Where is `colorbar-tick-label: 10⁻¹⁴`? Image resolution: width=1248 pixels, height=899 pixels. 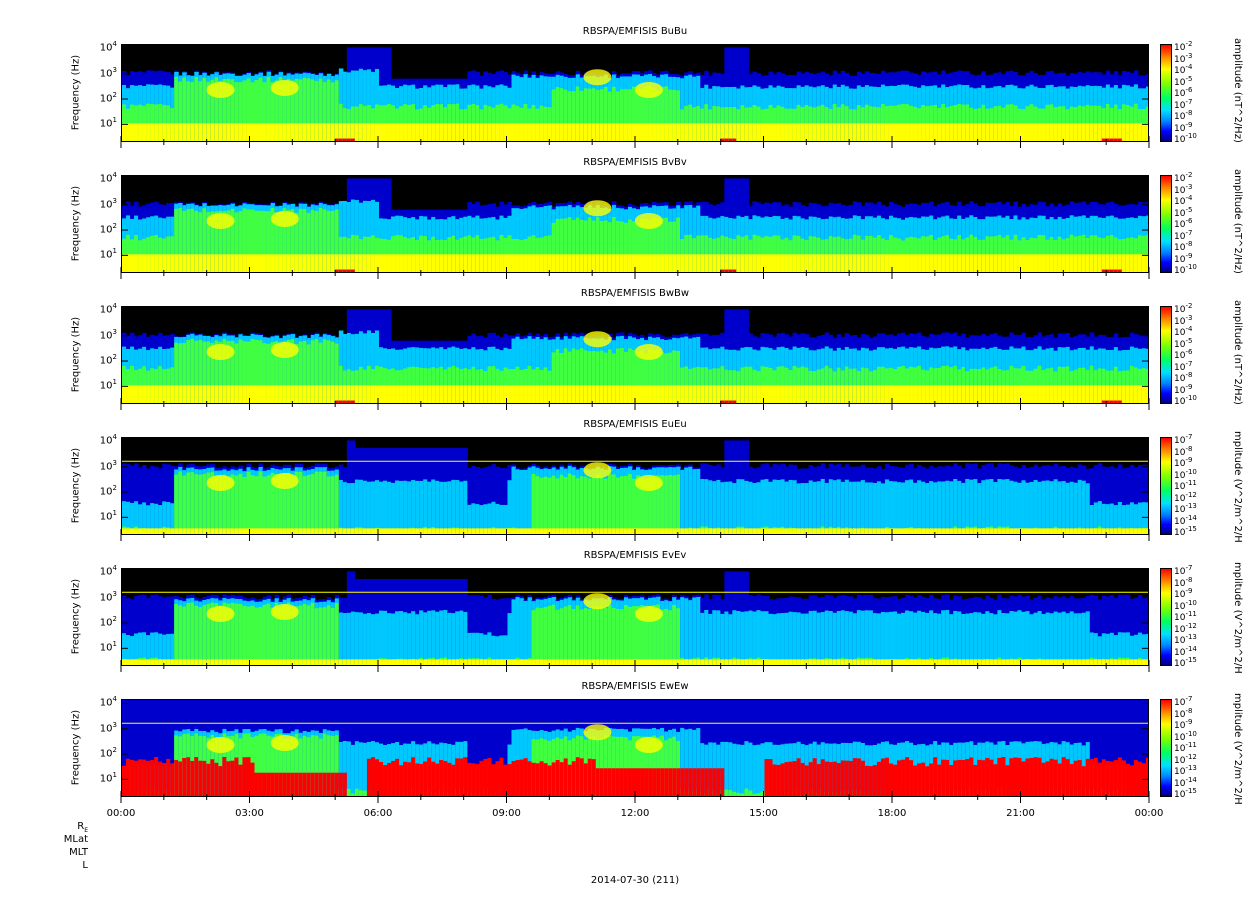 colorbar-tick-label: 10⁻¹⁴ is located at coordinates (1185, 520).